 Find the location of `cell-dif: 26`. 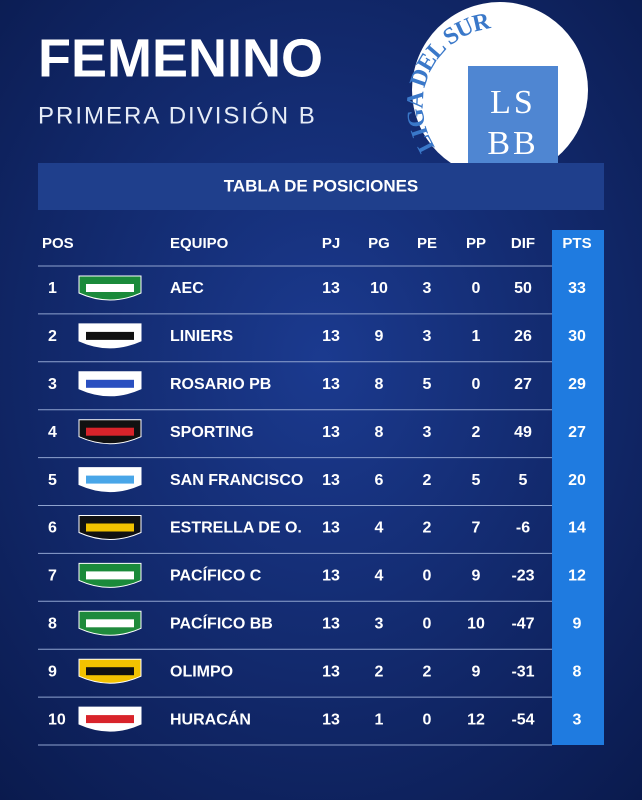

cell-dif: 26 is located at coordinates (523, 336).